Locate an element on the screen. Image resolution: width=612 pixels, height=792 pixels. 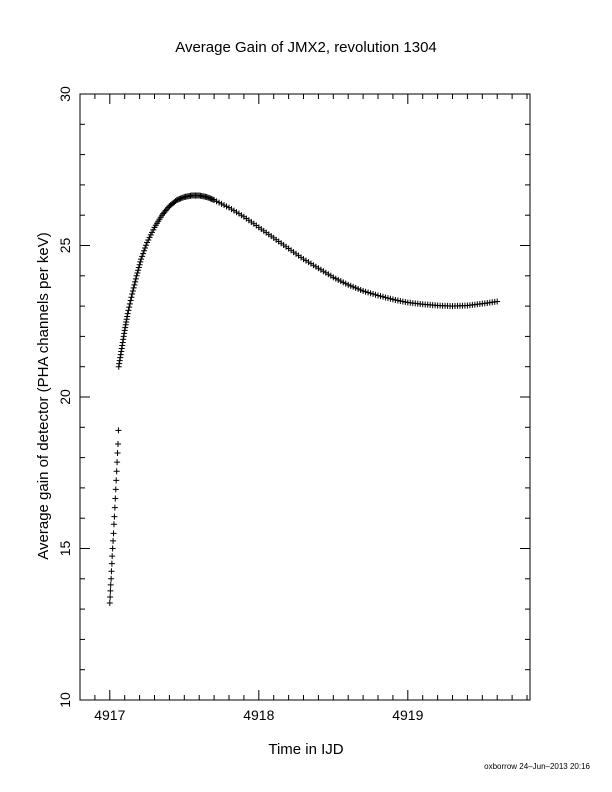
y-tick-label: 20 is located at coordinates (65, 397).